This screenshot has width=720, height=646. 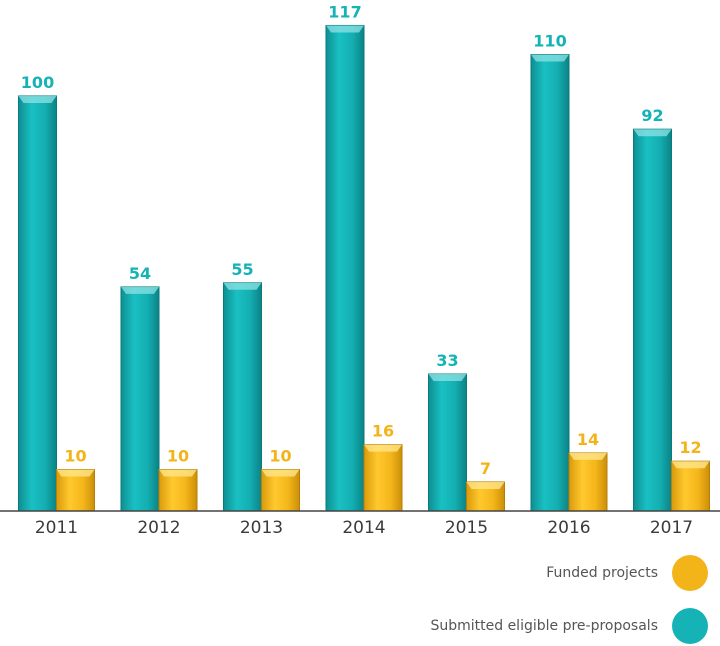 I want to click on data-label-funded-2012: 10, so click(x=178, y=456).